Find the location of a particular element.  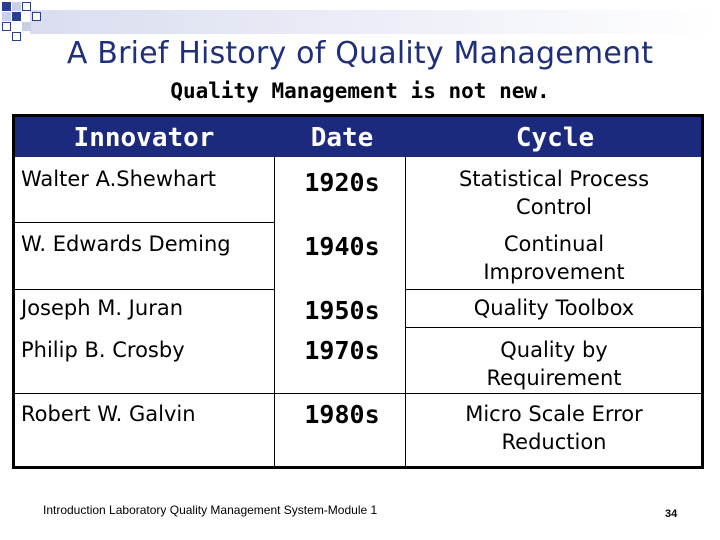

row-4-innovator: Philip B. Crosby is located at coordinates (103, 350).